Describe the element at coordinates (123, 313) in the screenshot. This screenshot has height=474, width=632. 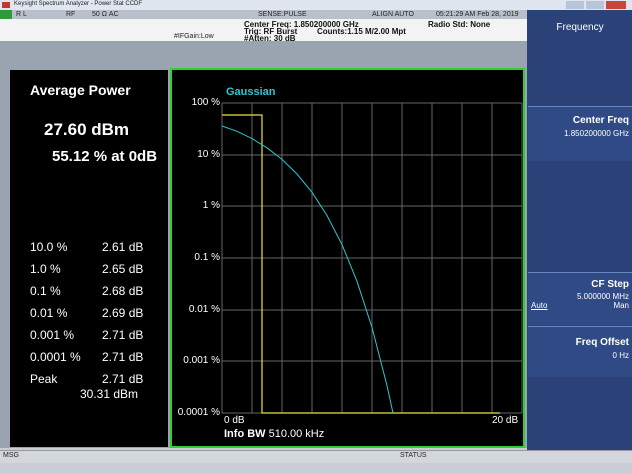
I see `row-value: 2.69 dB` at that location.